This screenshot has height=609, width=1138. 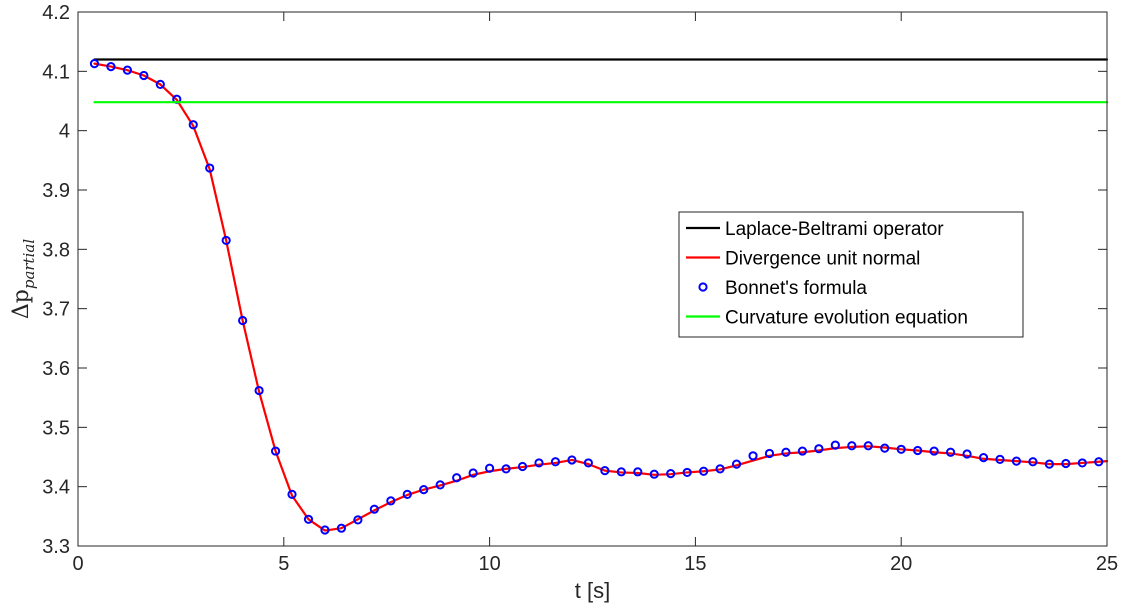 What do you see at coordinates (595, 564) in the screenshot?
I see `x-tick-labels: 0 5 10 15 20 25` at bounding box center [595, 564].